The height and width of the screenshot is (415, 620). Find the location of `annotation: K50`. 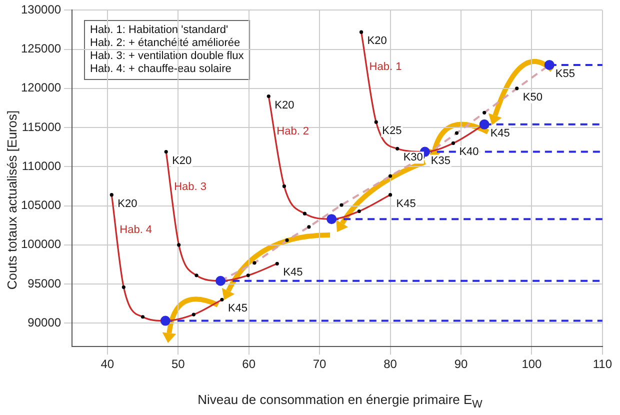

annotation: K50 is located at coordinates (532, 97).